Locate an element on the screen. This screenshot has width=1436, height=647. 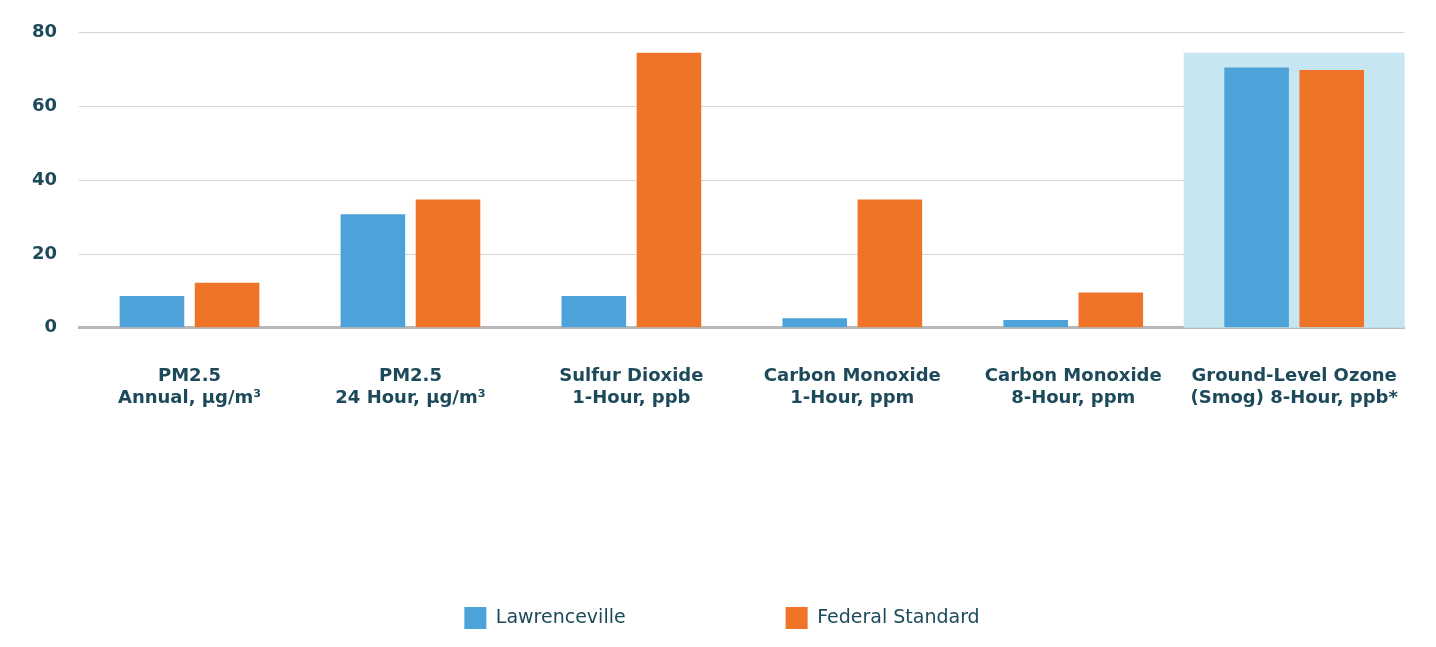
x-tick-label: PM2.5 Annual, µg/m³ is located at coordinates (189, 385).